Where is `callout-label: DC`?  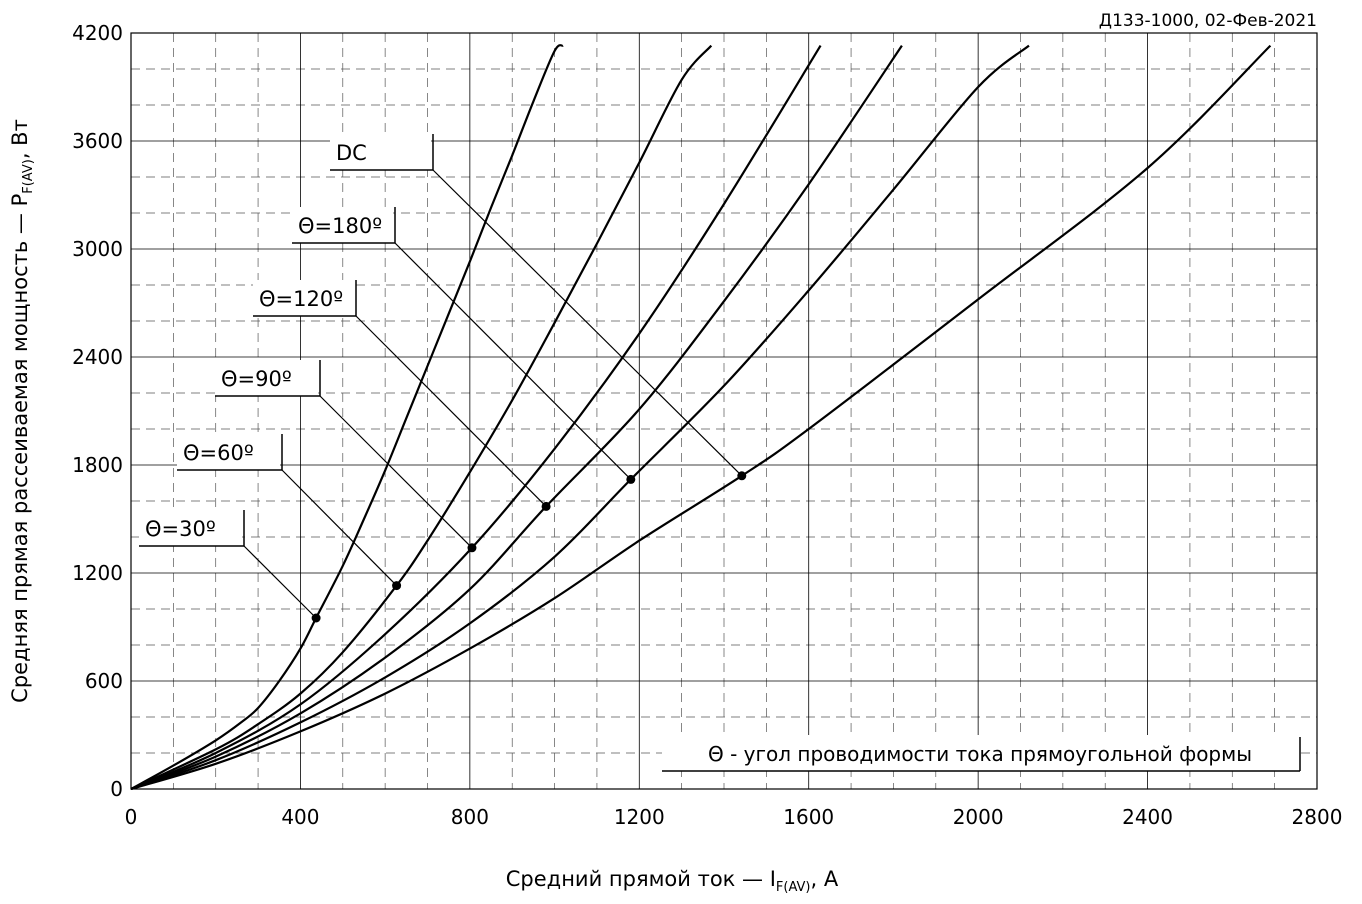 callout-label: DC is located at coordinates (351, 153).